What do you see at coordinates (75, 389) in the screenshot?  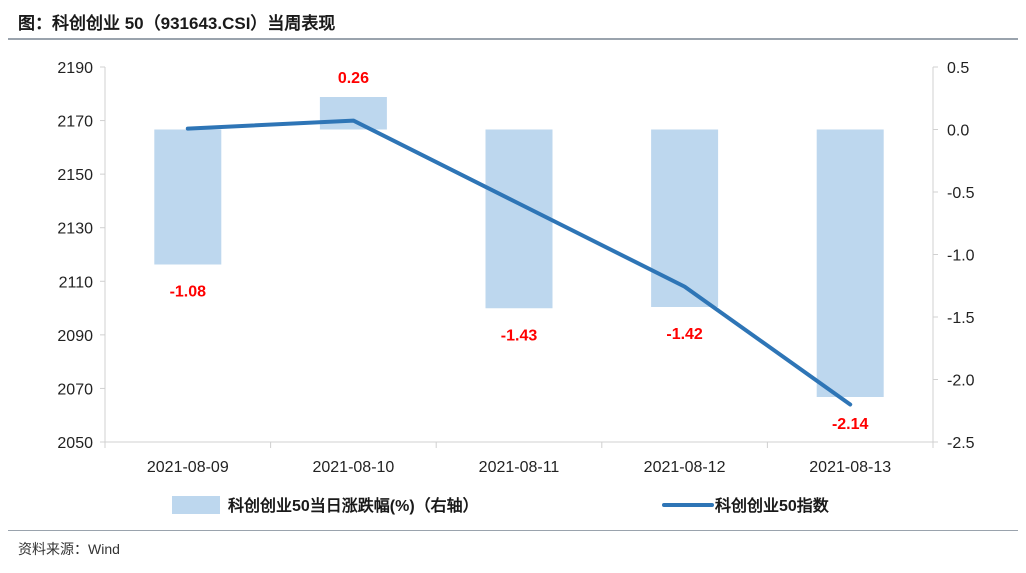 I see `left-tick-label: 2070` at bounding box center [75, 389].